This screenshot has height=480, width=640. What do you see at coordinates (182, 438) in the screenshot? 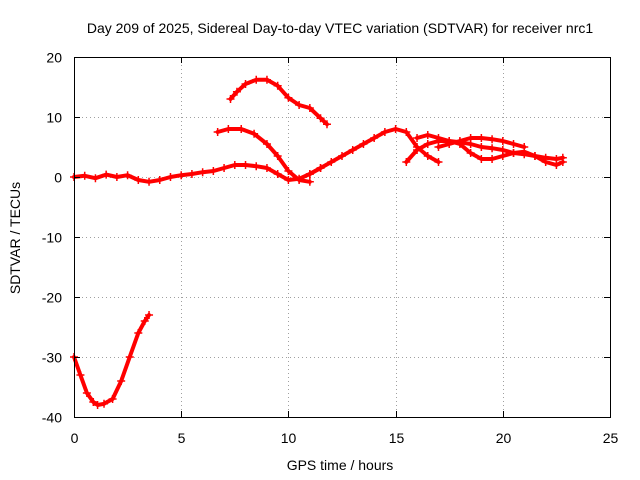
I see `x-tick-label: 5` at bounding box center [182, 438].